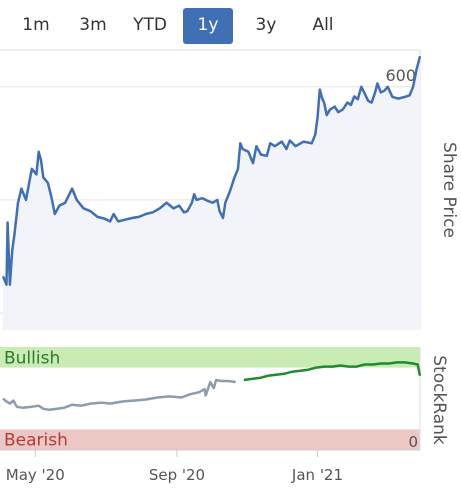 Image resolution: width=461 pixels, height=498 pixels. Describe the element at coordinates (93, 25) in the screenshot. I see `range-3m-button: 3m` at that location.